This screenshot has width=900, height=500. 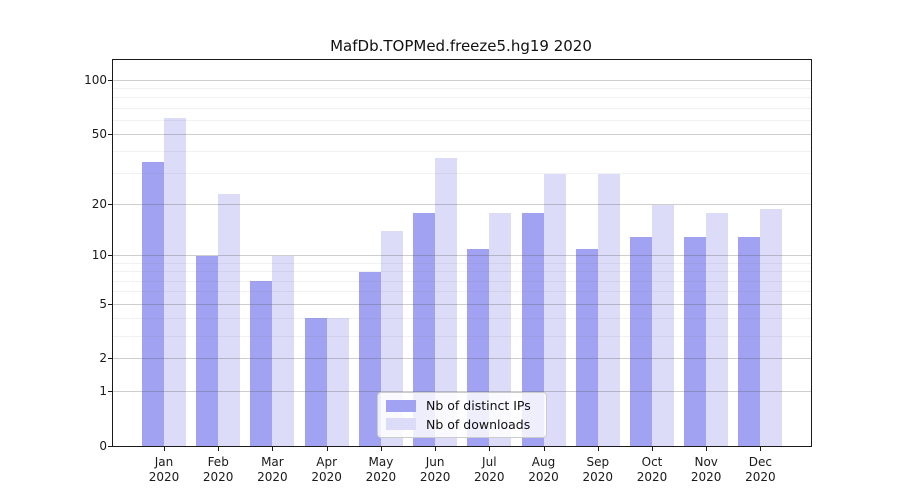 What do you see at coordinates (401, 405) in the screenshot?
I see `legend-swatch-distinct-ips` at bounding box center [401, 405].